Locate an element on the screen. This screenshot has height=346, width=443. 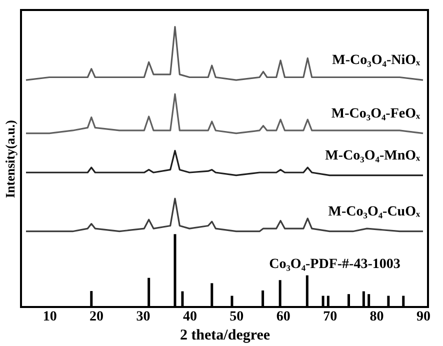
series-label: M-Co₃O₄-FeOₓ is located at coordinates (376, 114).